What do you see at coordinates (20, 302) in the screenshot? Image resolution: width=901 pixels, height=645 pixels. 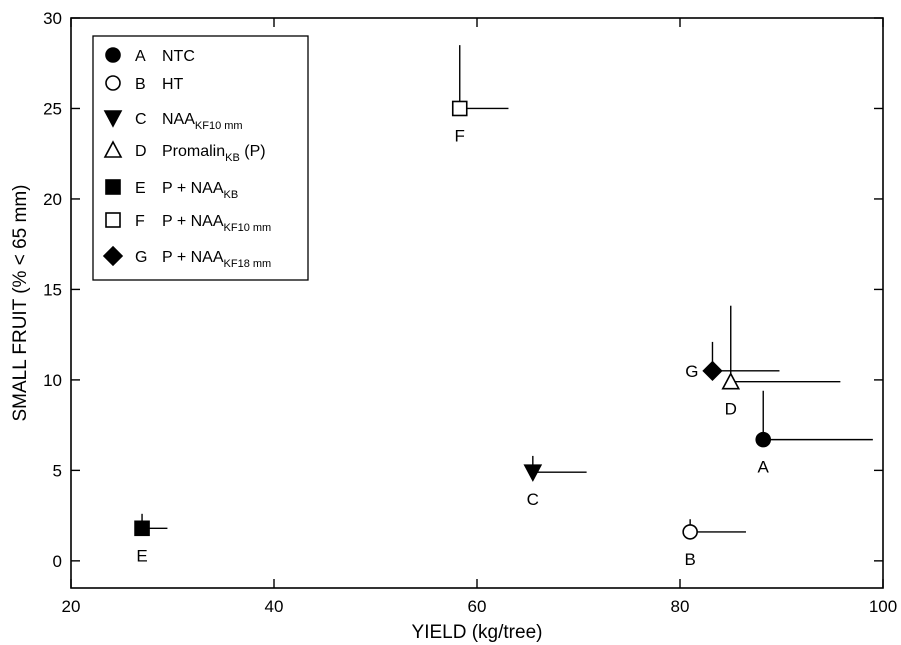 I see `y-axis-title: SMALL FRUIT (% < 65 mm)` at bounding box center [20, 302].